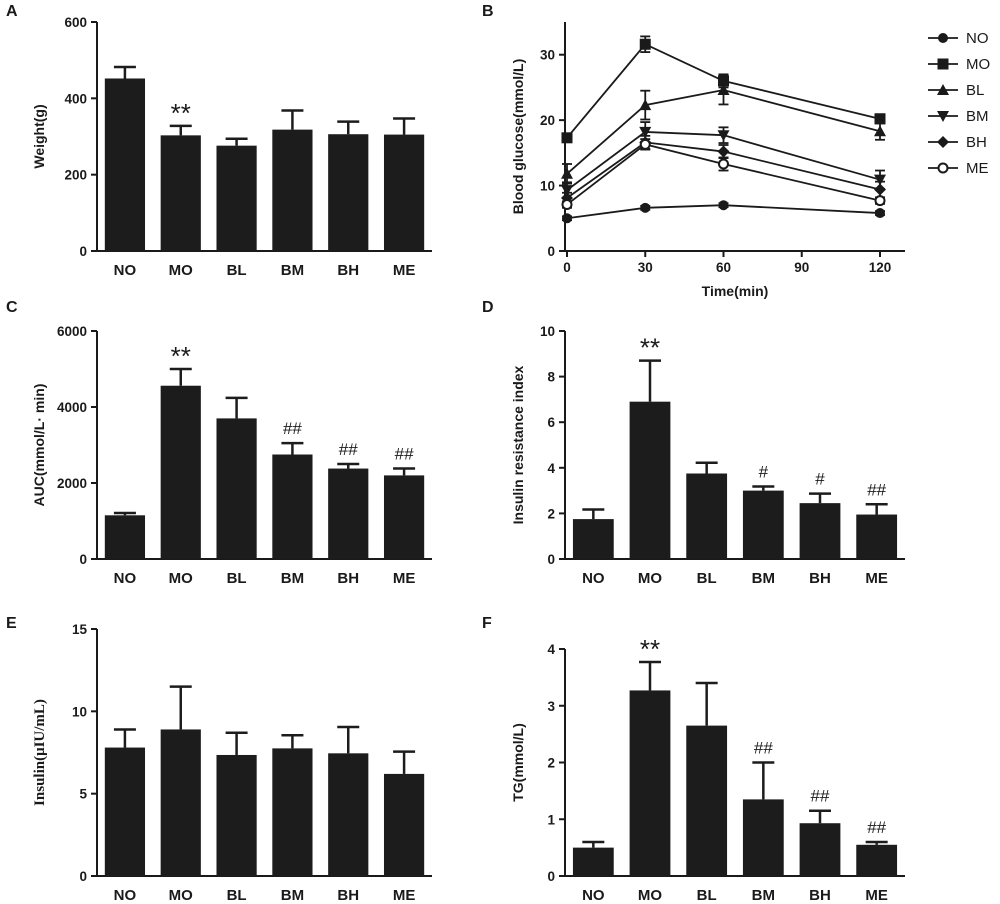  I want to click on legend-label-NO: NO, so click(977, 38).